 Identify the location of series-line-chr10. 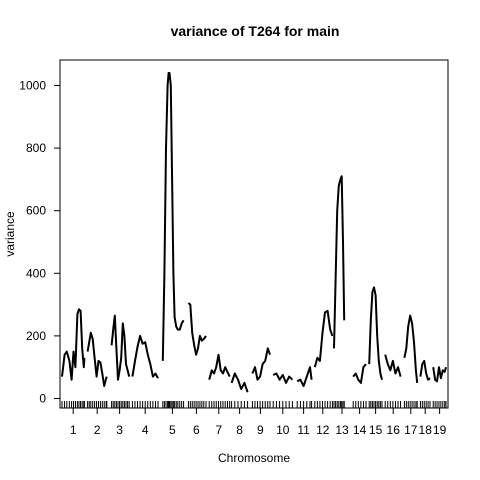
(283, 378).